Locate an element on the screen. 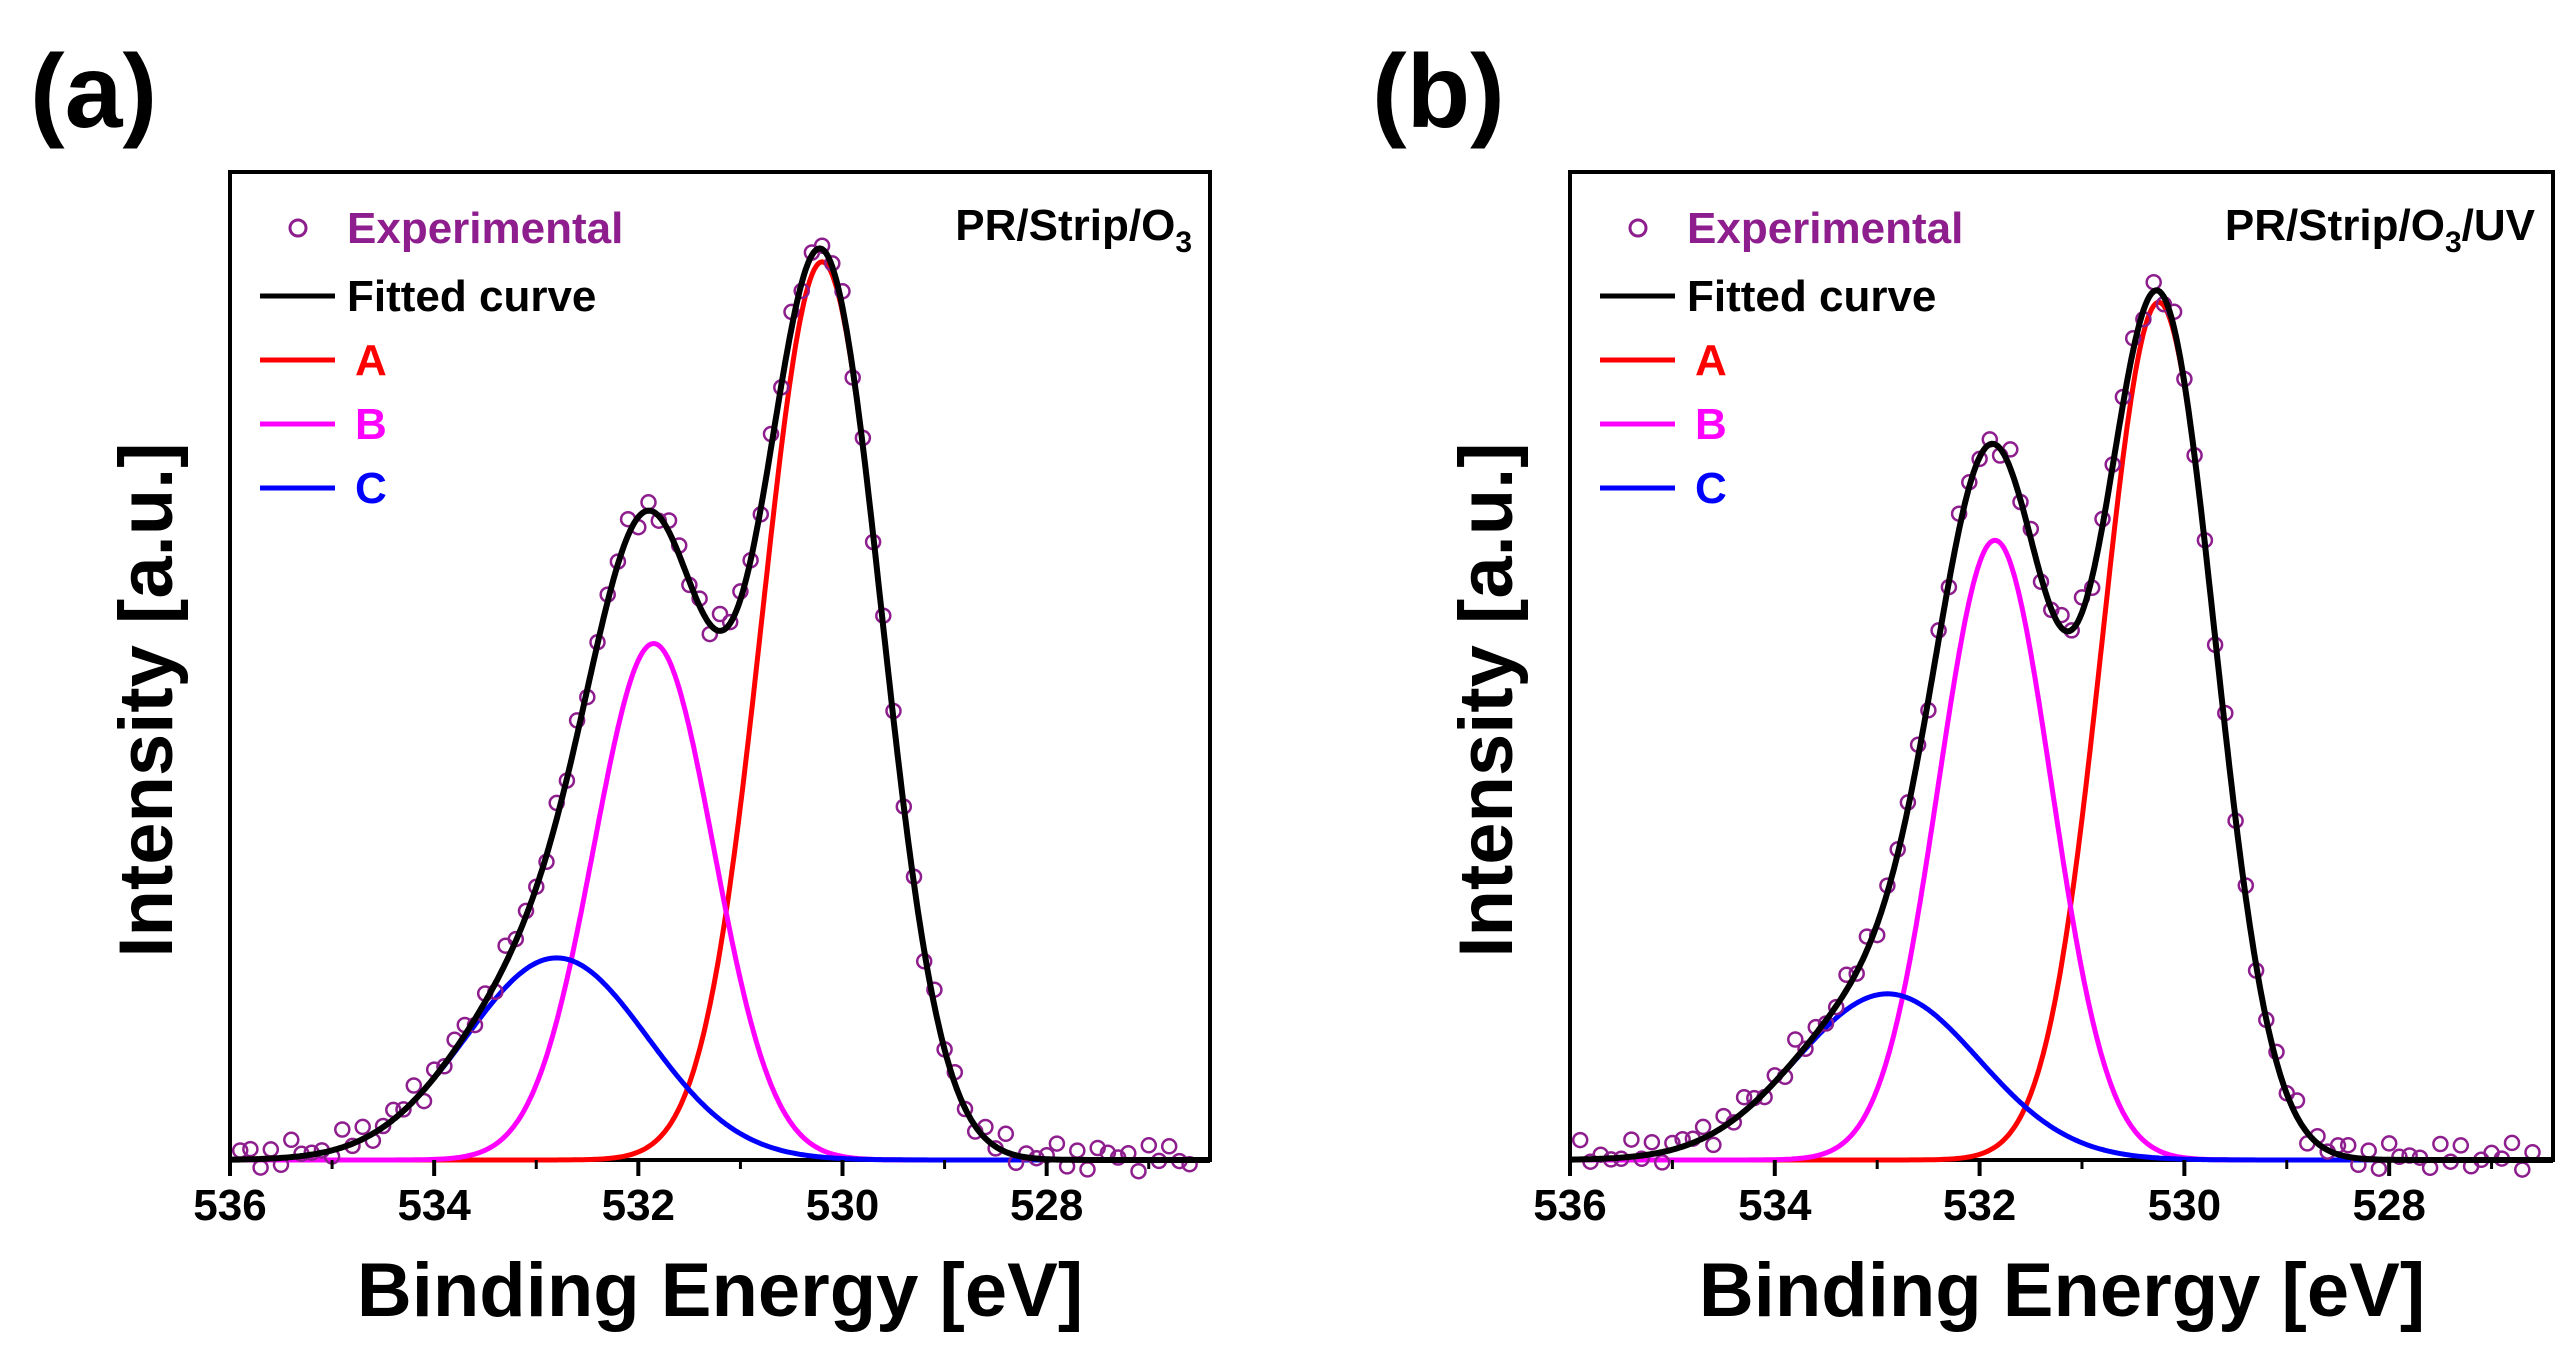  legend-label-c-a: C is located at coordinates (371, 488).